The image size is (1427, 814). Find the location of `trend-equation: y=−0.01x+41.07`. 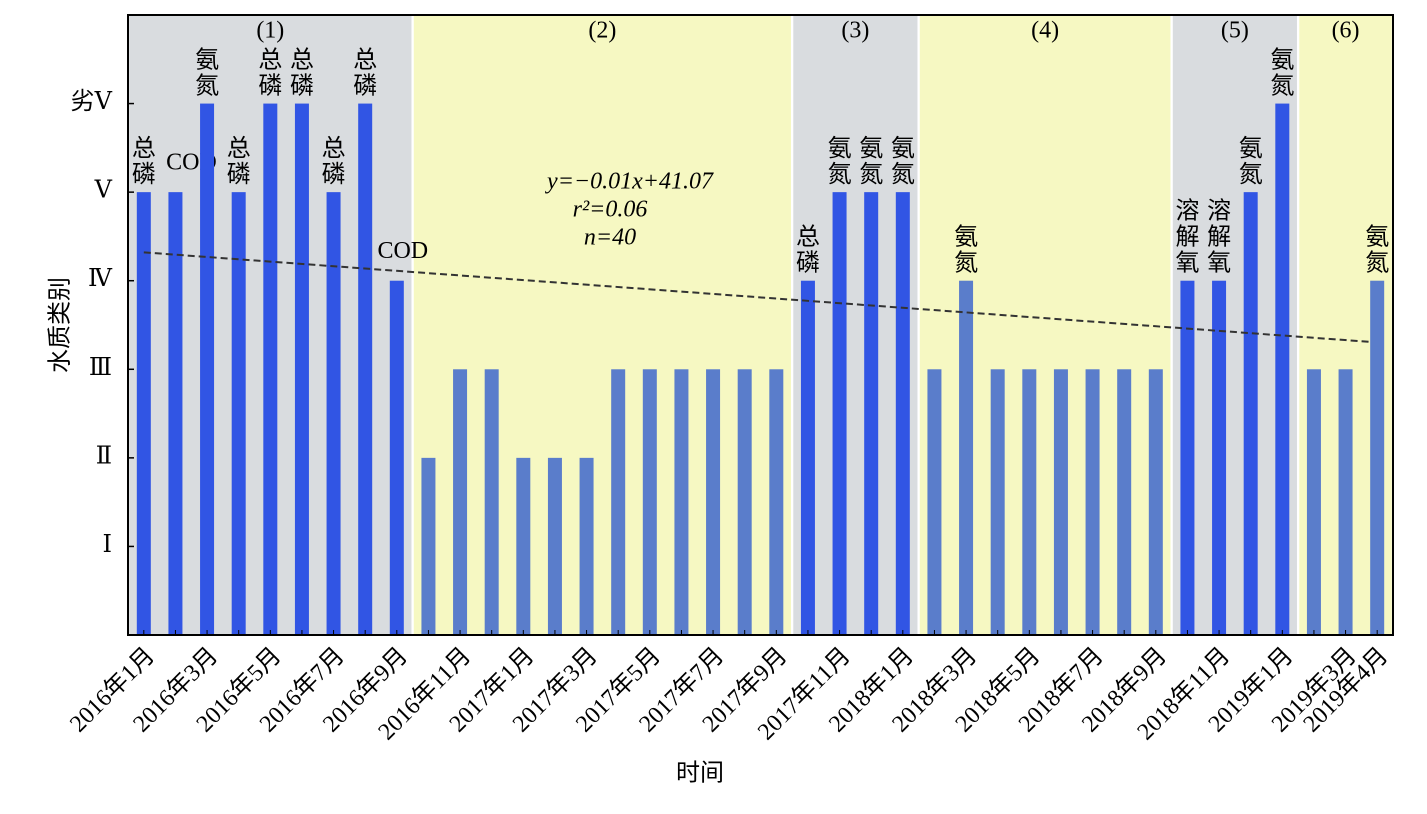

trend-equation: y=−0.01x+41.07 is located at coordinates (629, 182).